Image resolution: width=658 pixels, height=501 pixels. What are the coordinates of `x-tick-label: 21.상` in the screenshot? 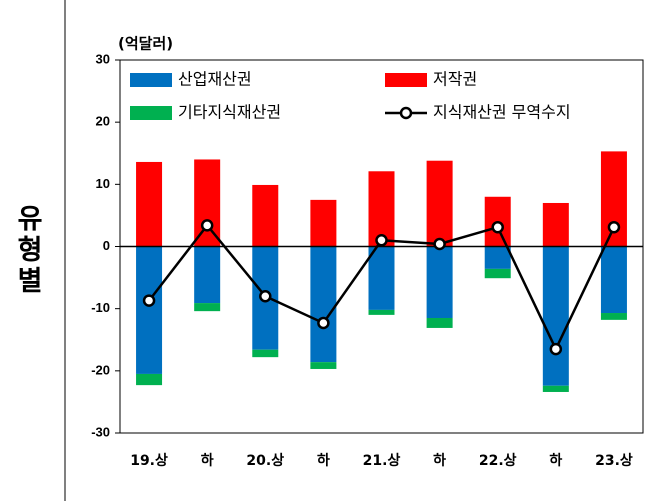 It's located at (382, 461).